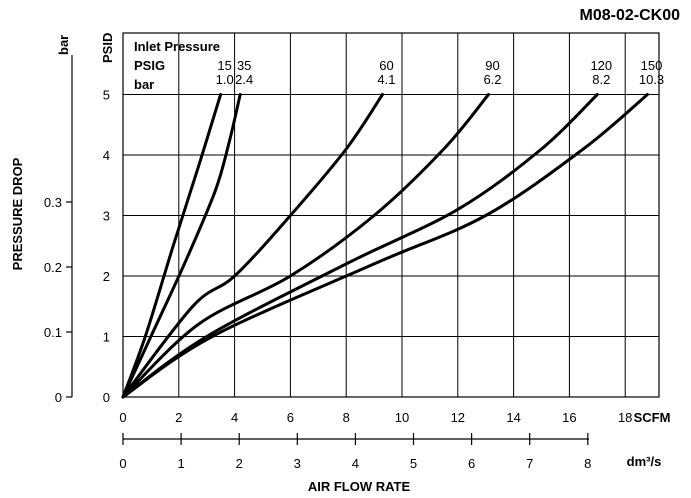 This screenshot has height=498, width=691. What do you see at coordinates (122, 463) in the screenshot?
I see `x2-tick-label: 0` at bounding box center [122, 463].